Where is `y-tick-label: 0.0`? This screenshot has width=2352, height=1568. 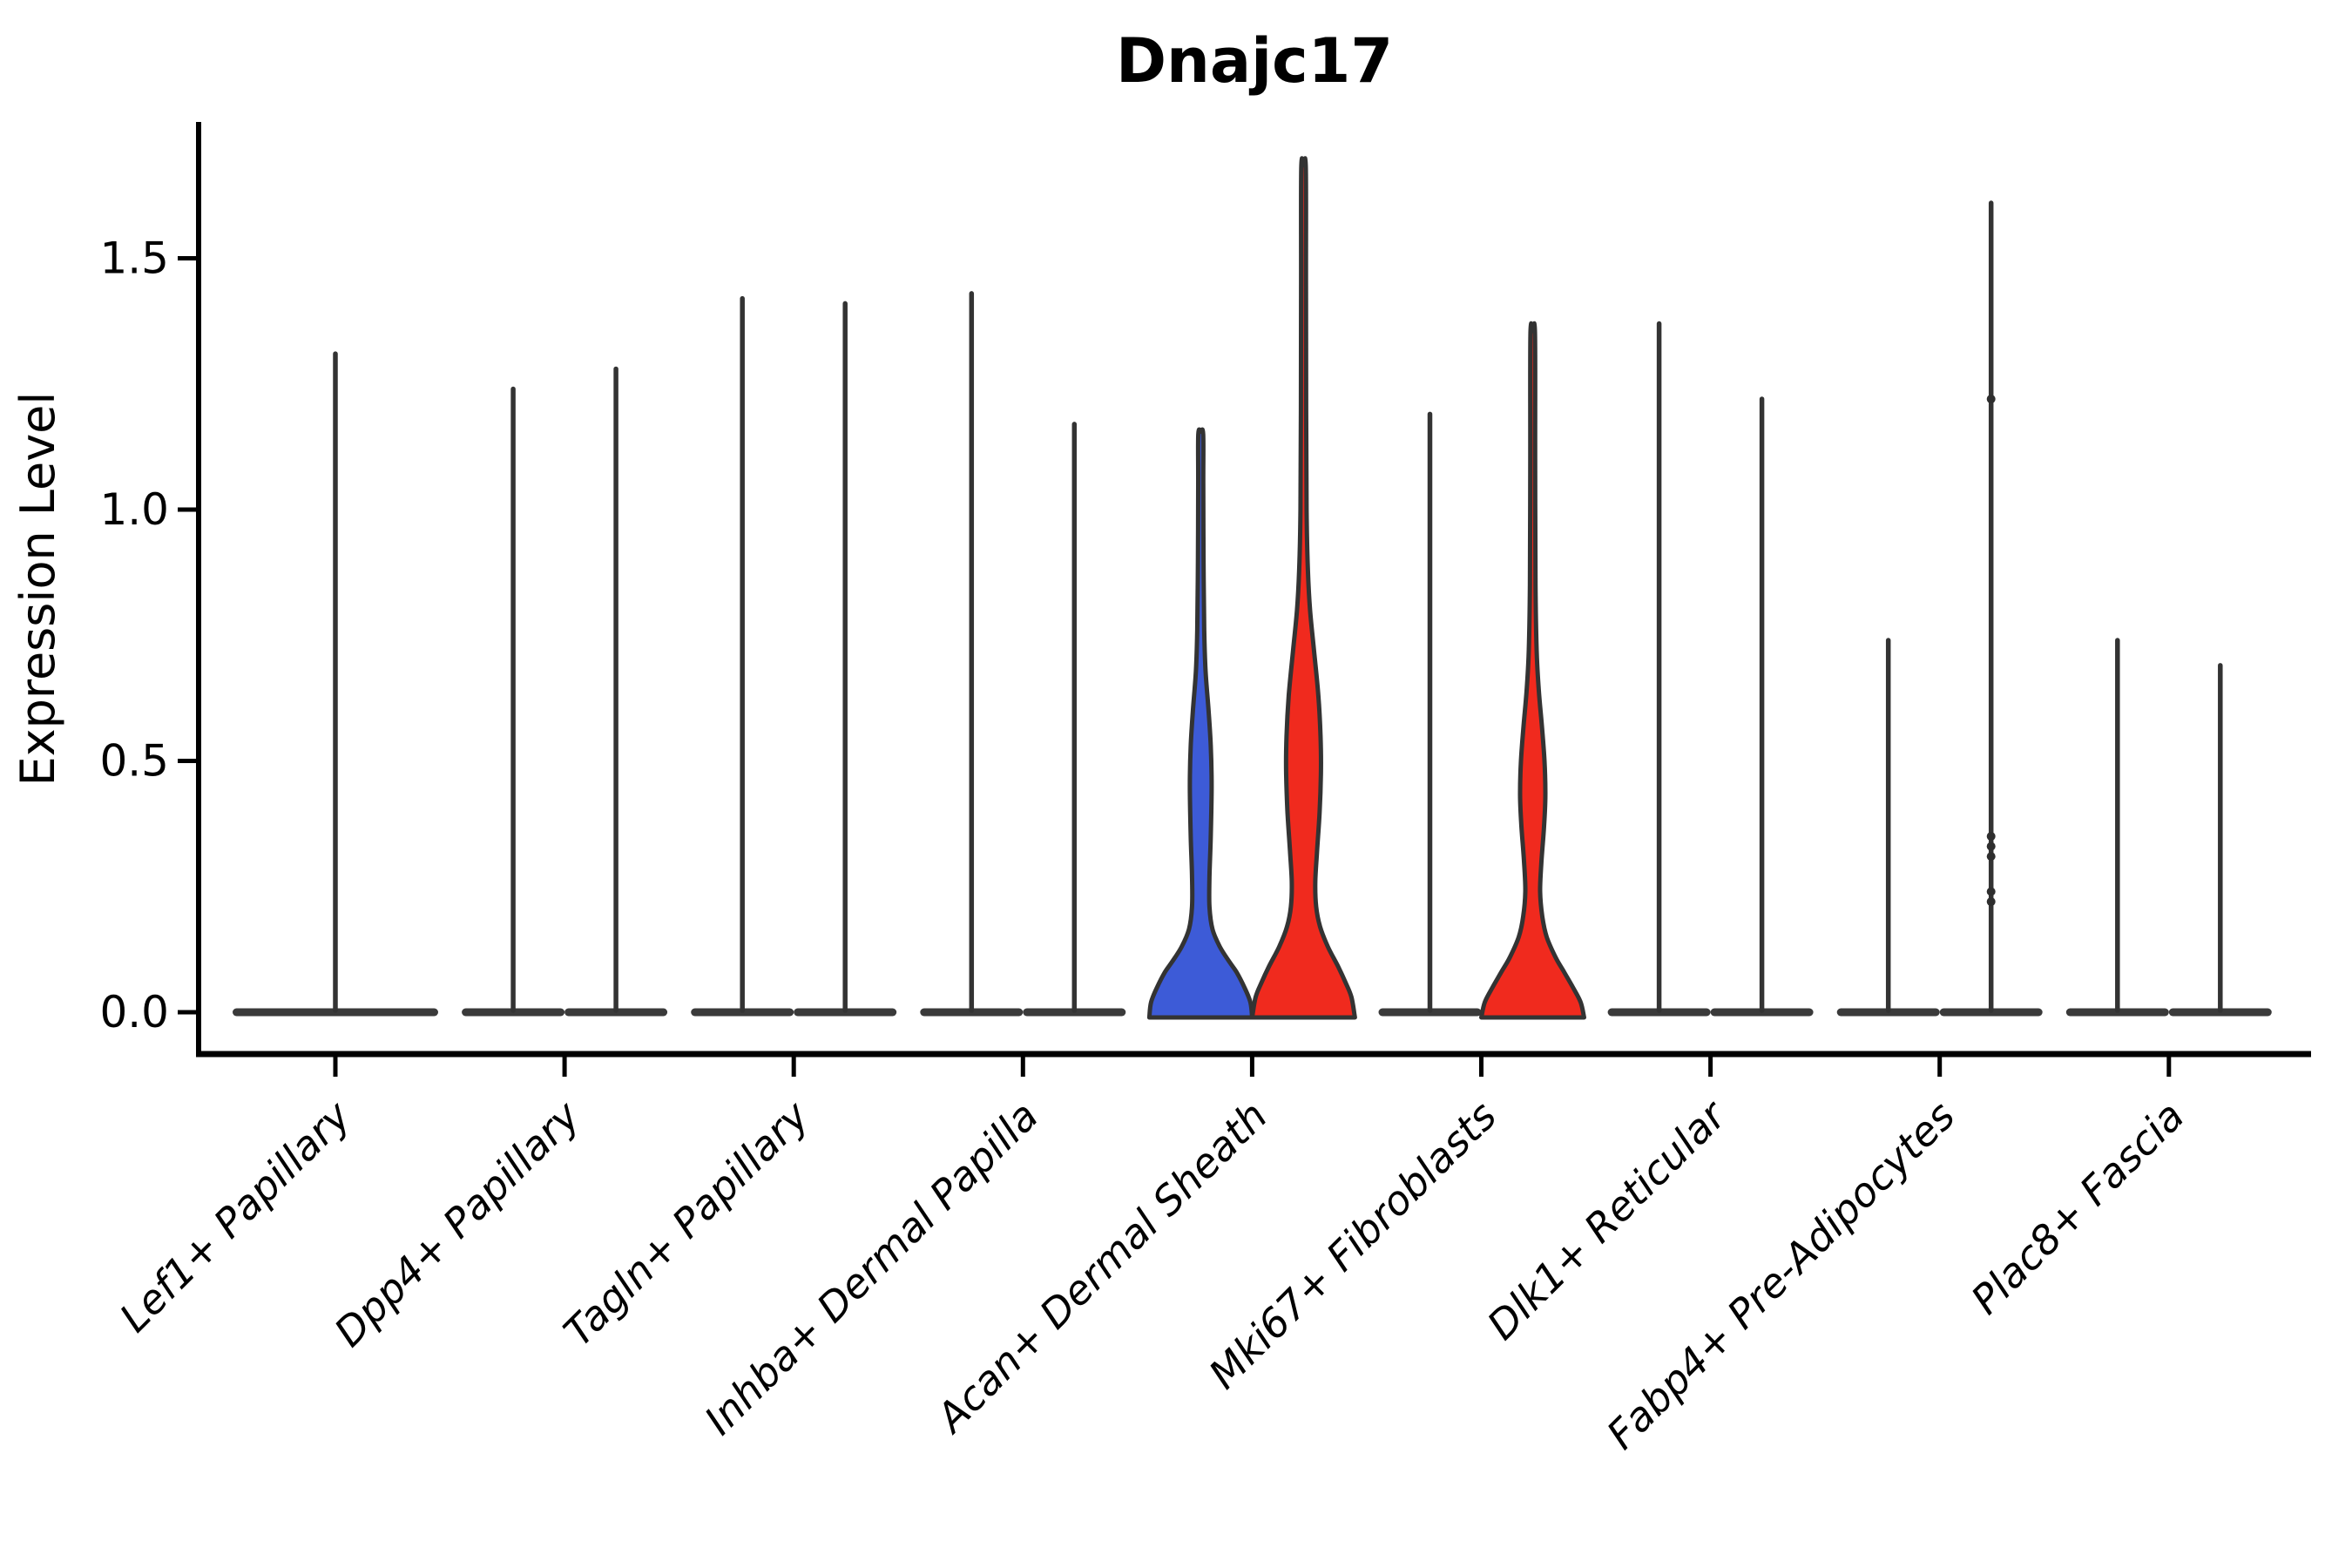 y-tick-label: 0.0 is located at coordinates (134, 1012).